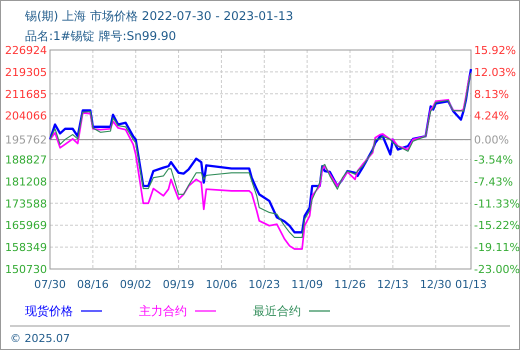  I want to click on text: © 2025.07, so click(40, 338).